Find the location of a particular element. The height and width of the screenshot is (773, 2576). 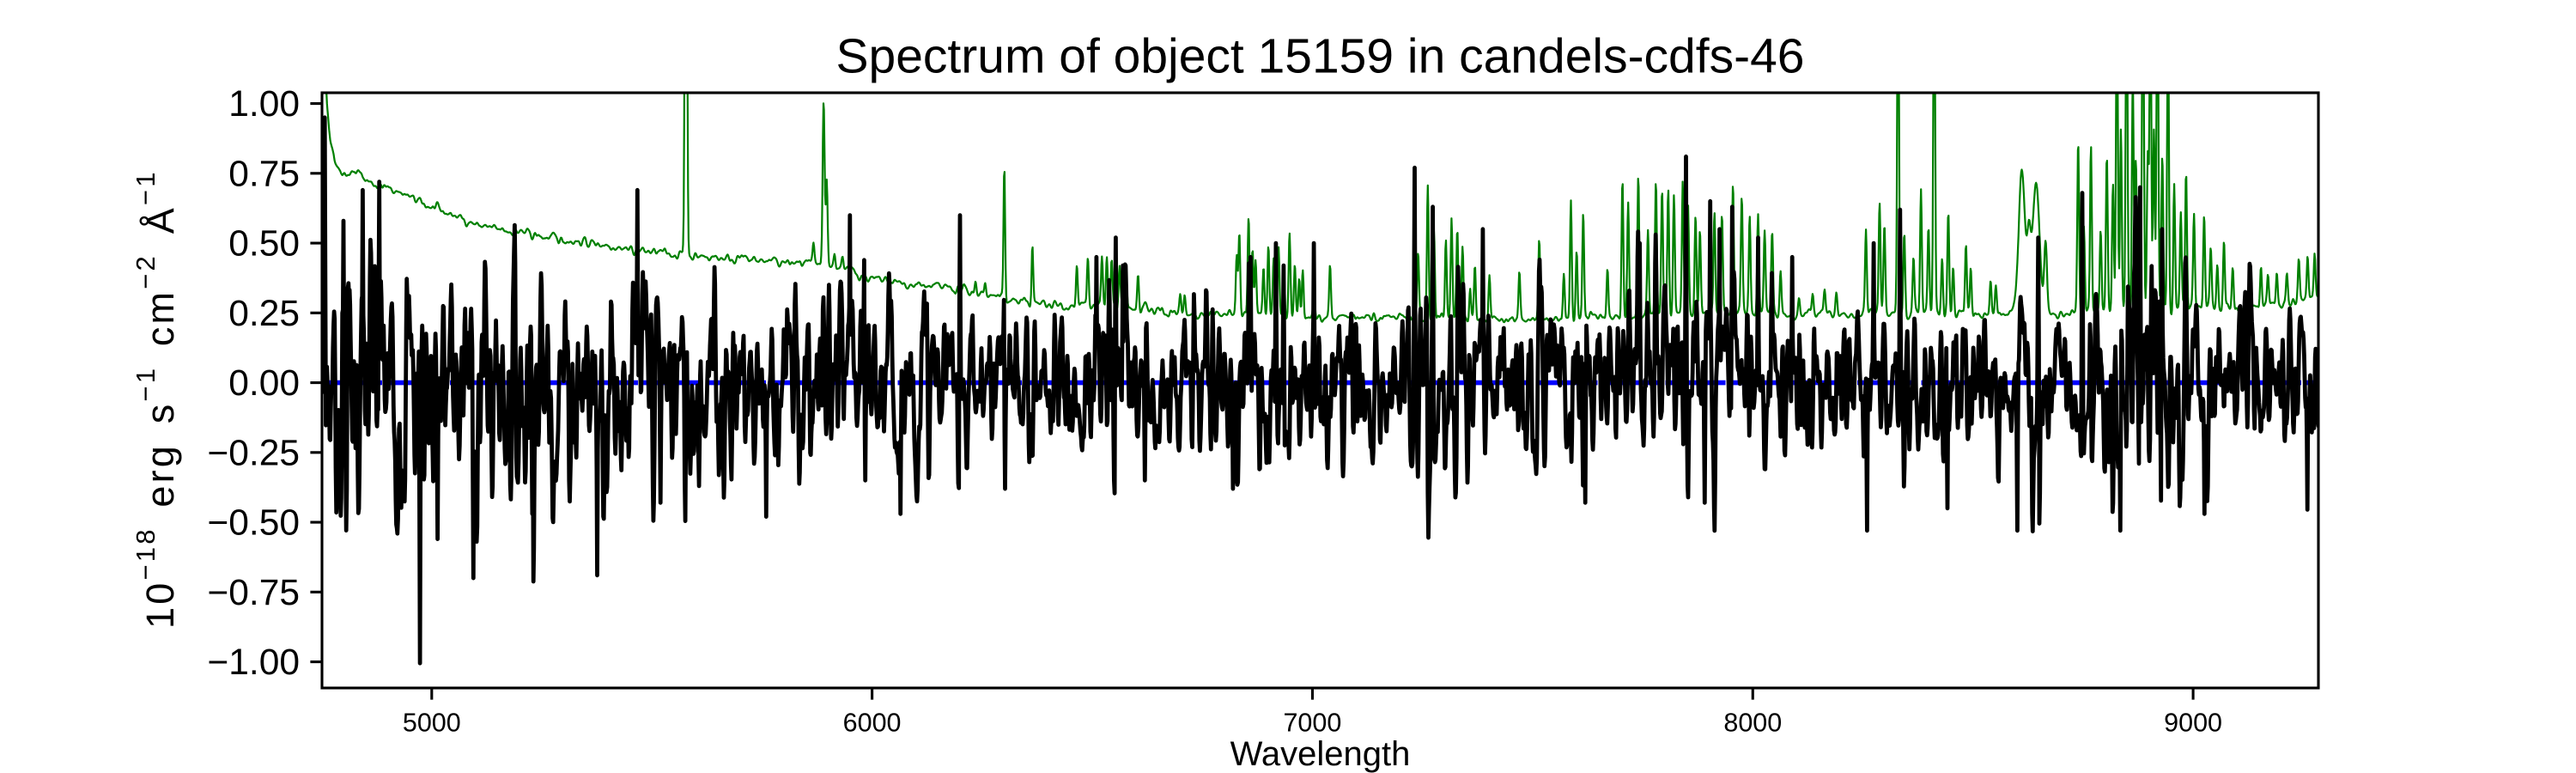

svg-text: 1.00 is located at coordinates (264, 104).